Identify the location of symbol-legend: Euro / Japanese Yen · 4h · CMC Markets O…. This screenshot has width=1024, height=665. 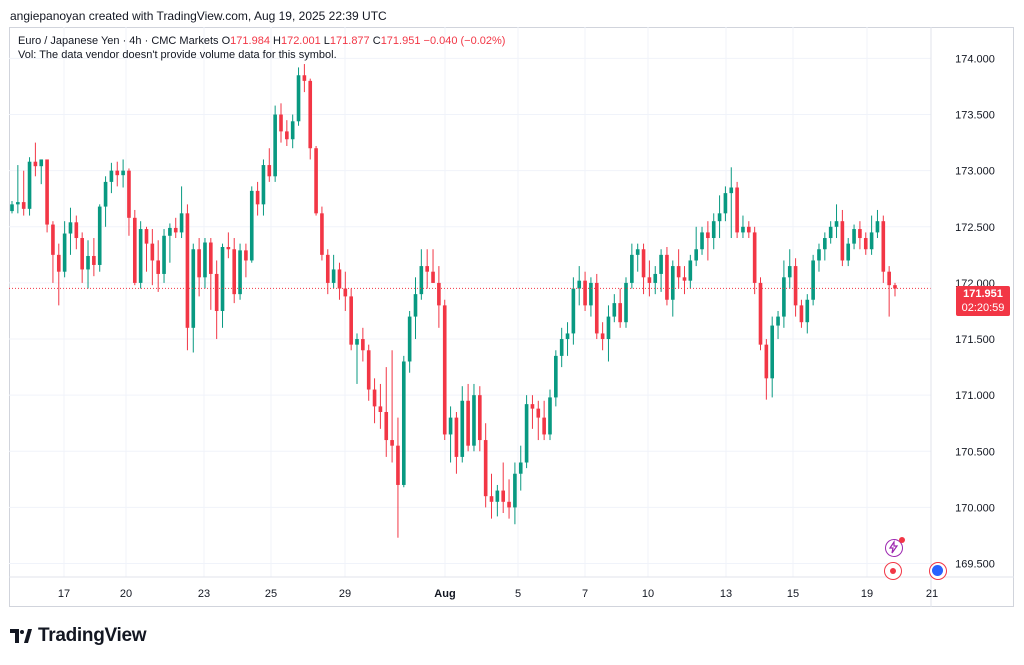
(261, 41).